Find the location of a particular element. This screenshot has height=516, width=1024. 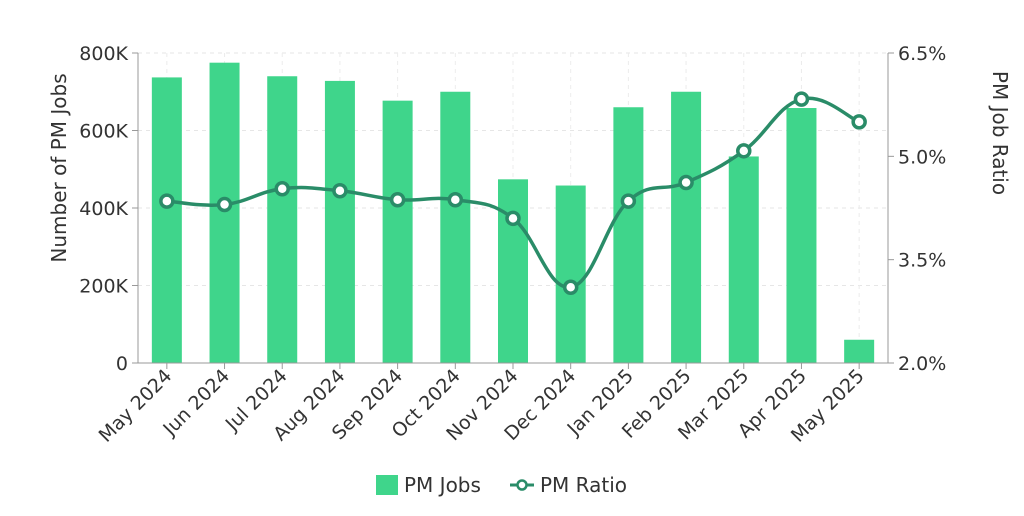

y-tick-label: 800K is located at coordinates (103, 54).